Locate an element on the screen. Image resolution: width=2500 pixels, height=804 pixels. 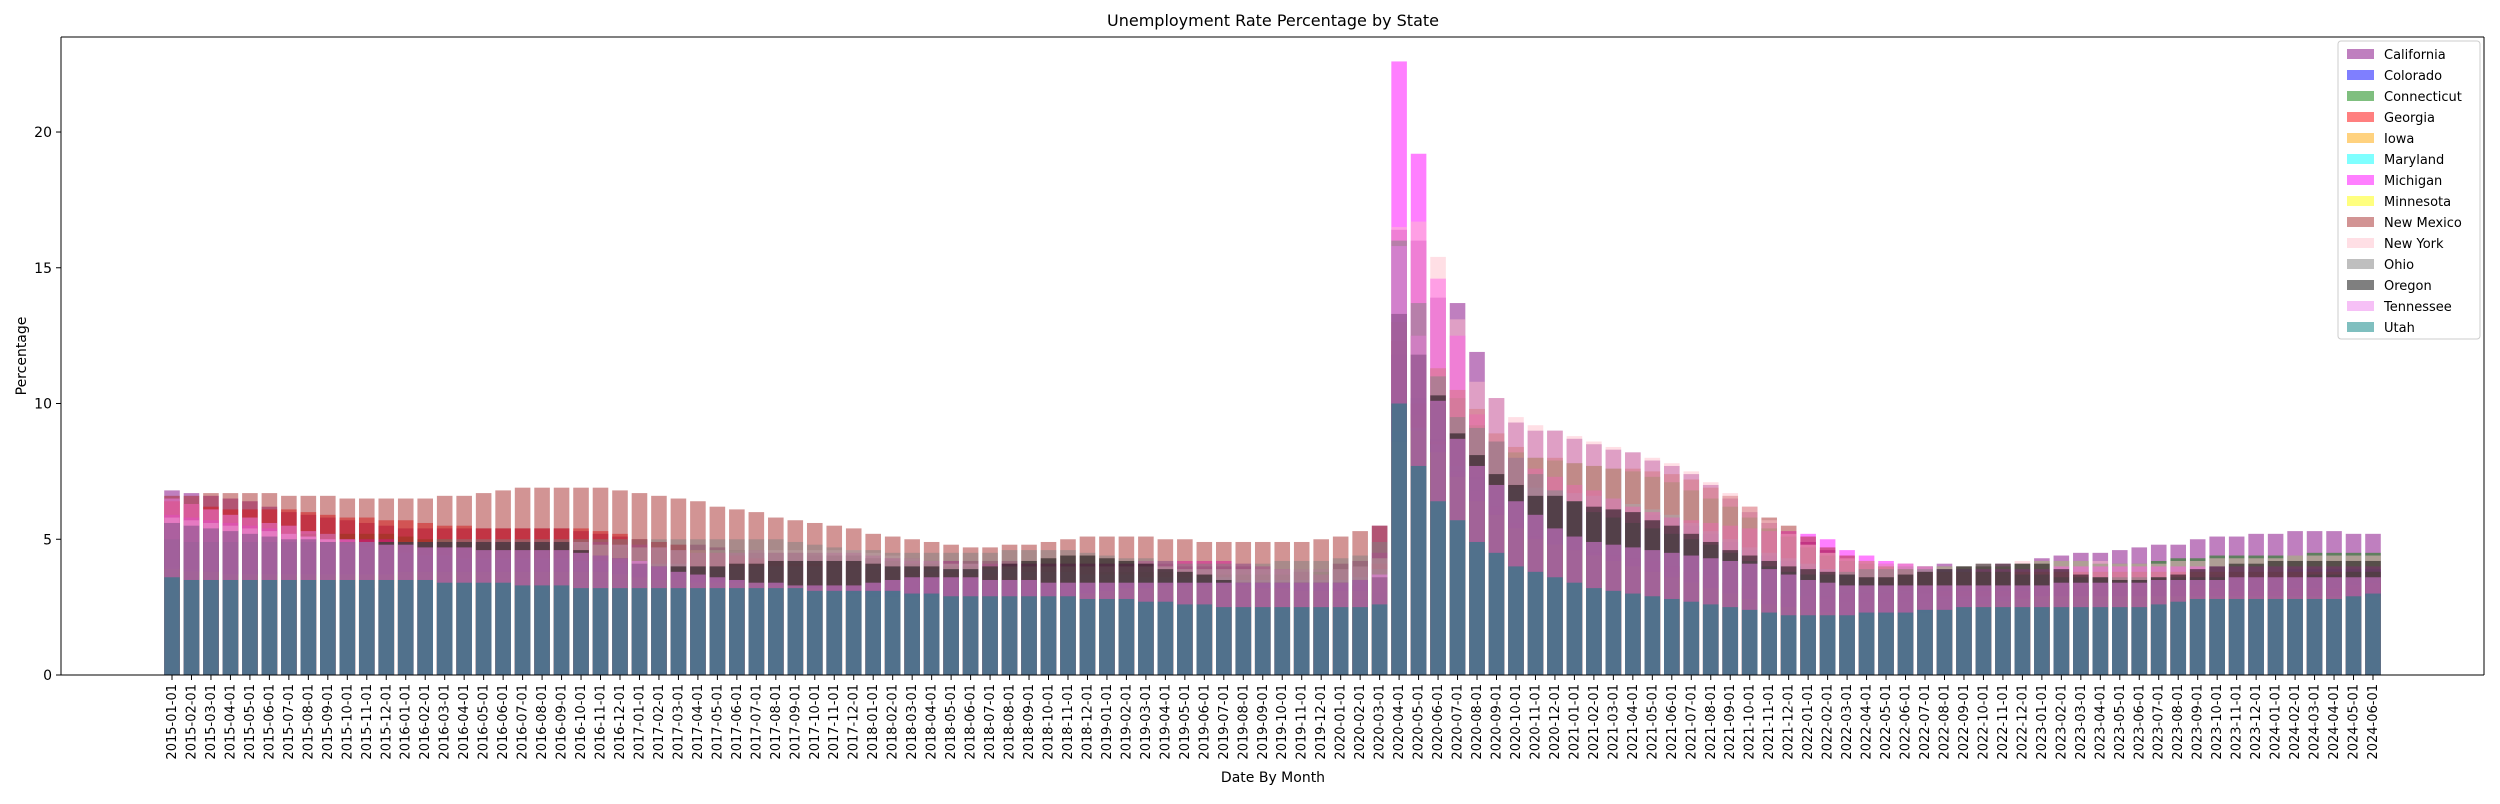
x-tick-label-2022-12-01: 2022-12-01 is located at coordinates (2022, 722).